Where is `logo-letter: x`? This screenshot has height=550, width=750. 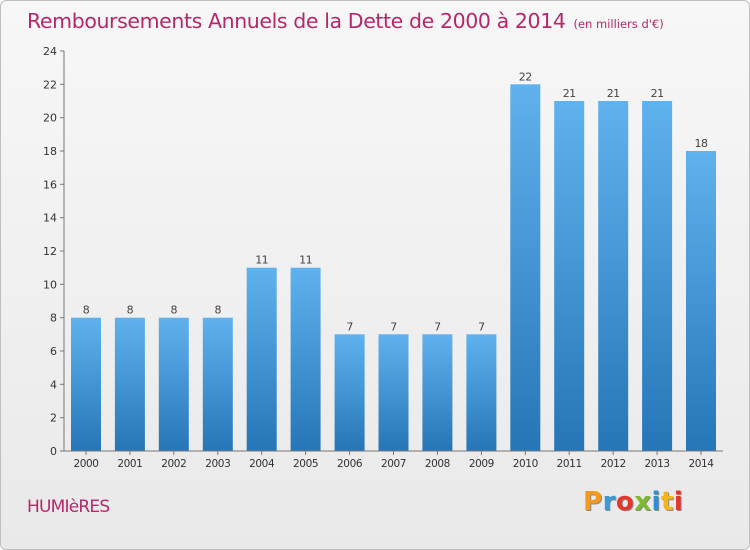
logo-letter: x is located at coordinates (643, 502).